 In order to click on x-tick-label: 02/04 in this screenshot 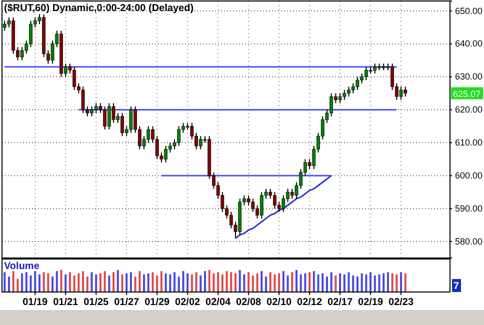, I will do `click(219, 302)`.